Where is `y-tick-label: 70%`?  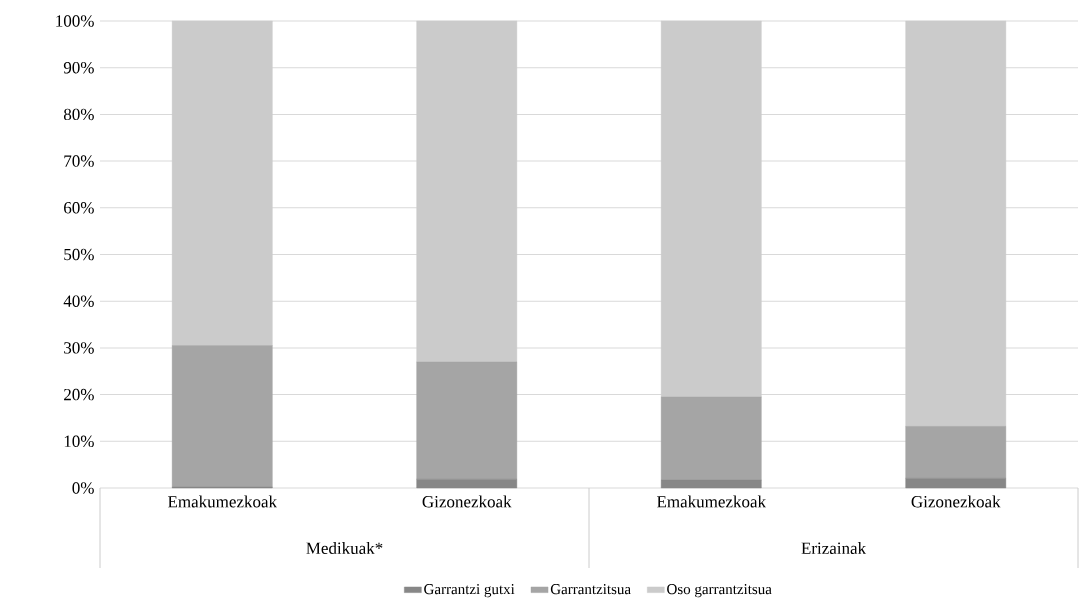 y-tick-label: 70% is located at coordinates (79, 161).